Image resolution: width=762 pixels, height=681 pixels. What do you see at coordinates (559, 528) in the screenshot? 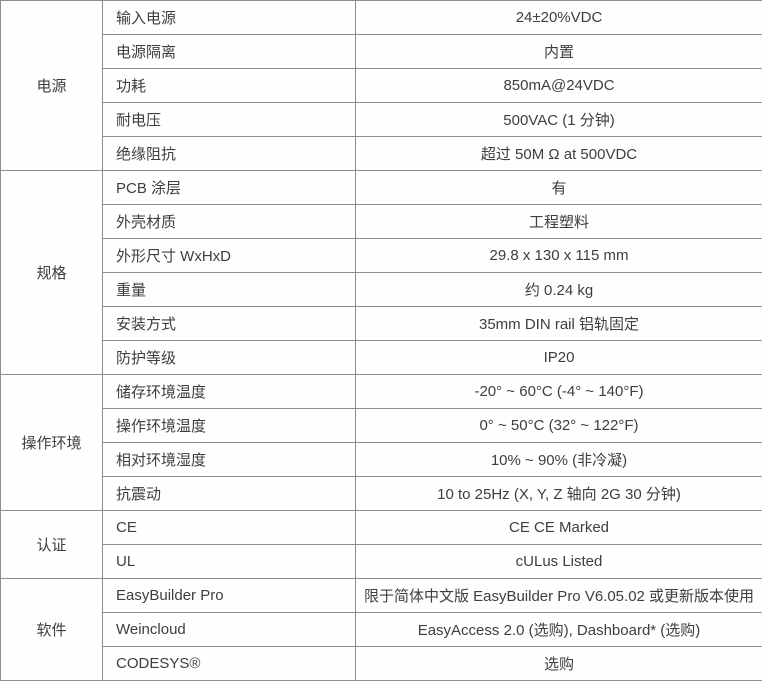
I see `spec-value: CE CE Marked` at bounding box center [559, 528].